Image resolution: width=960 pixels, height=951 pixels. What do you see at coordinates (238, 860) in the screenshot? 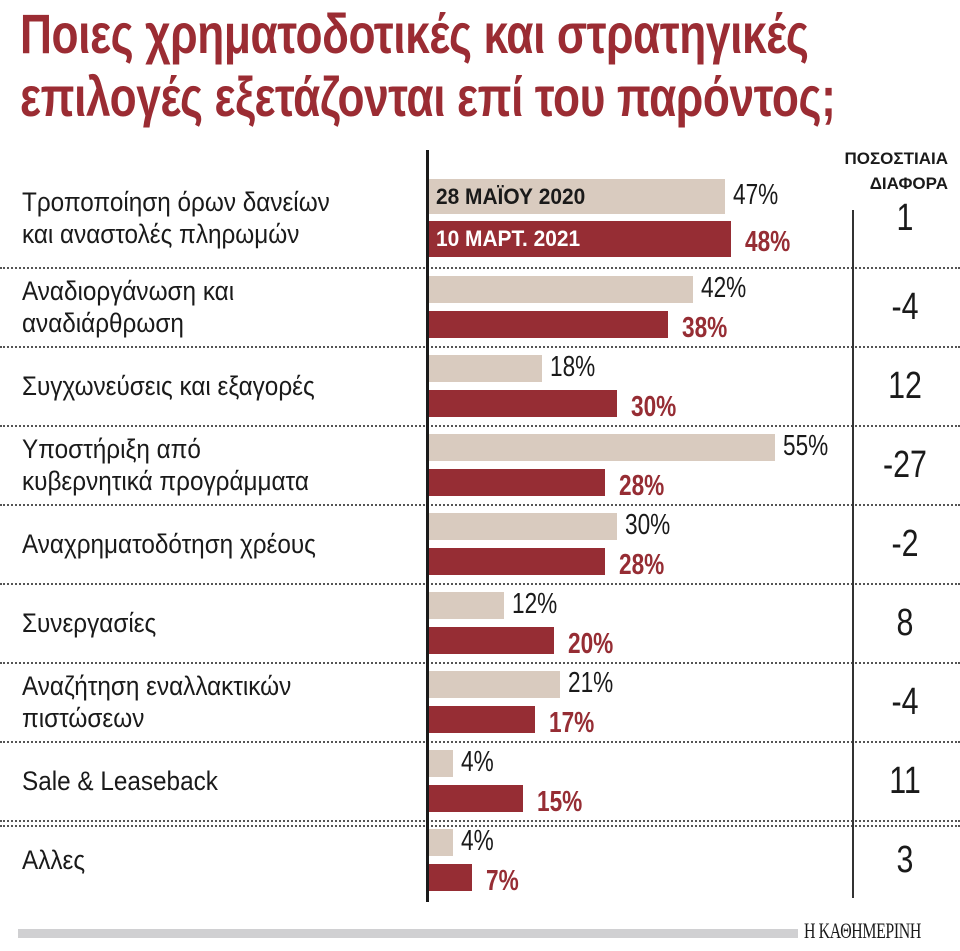
I see `category-label: Αλλες` at bounding box center [238, 860].